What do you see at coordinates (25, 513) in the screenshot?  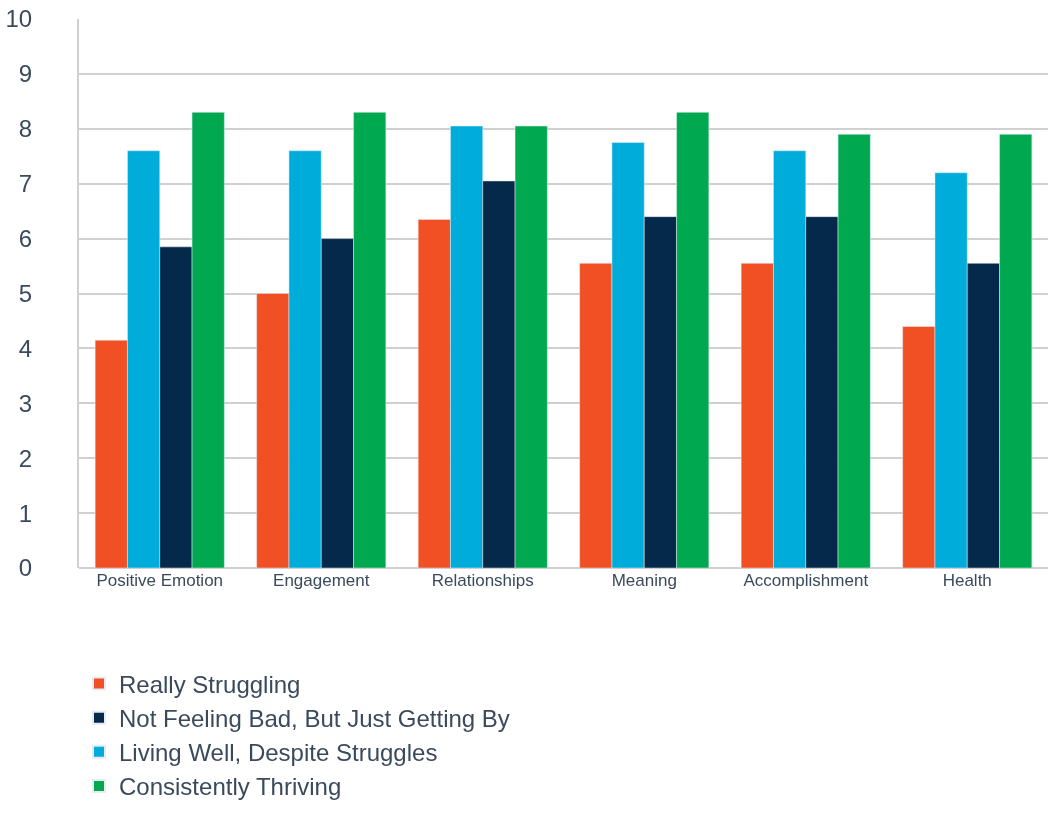 I see `y-tick-label: 1` at bounding box center [25, 513].